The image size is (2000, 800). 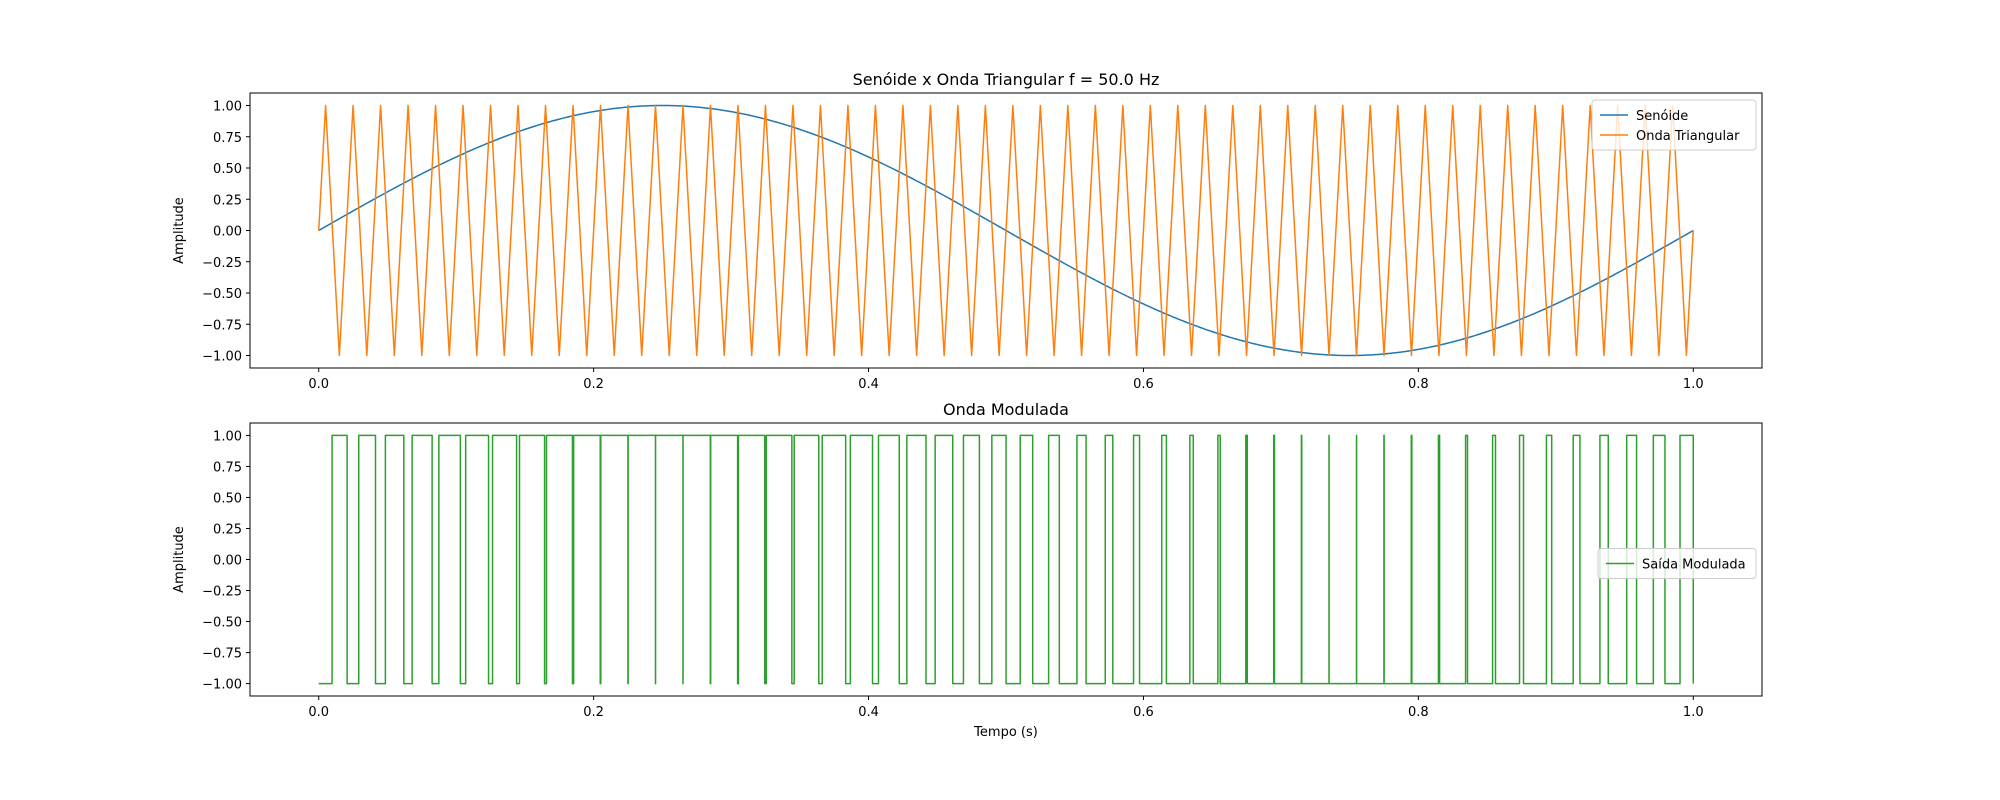 I want to click on bottom-y-ticks: 1.00 0.75 0.50 0.25 0.00 −0.25 −0.50 −0.75 −1.00, so click(x=226, y=561).